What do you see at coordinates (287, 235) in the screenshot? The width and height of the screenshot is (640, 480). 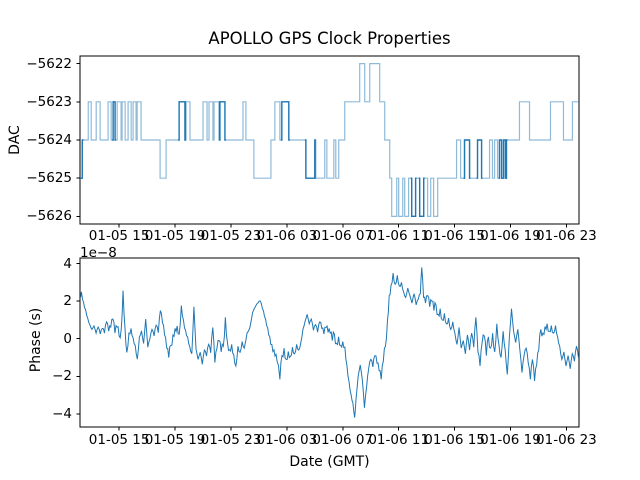 I see `x-tick-label-top: 01-06 03` at bounding box center [287, 235].